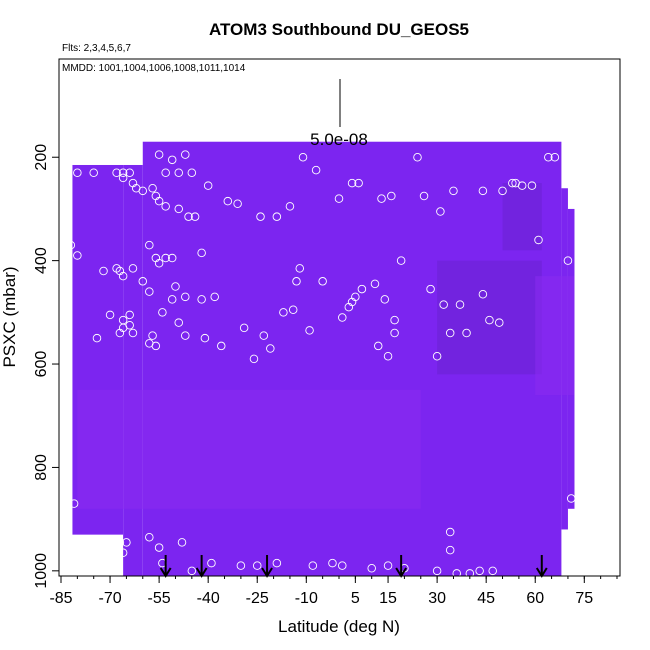 This screenshot has height=650, width=650. Describe the element at coordinates (339, 139) in the screenshot. I see `scale-bar-label: 5.0e-08` at that location.